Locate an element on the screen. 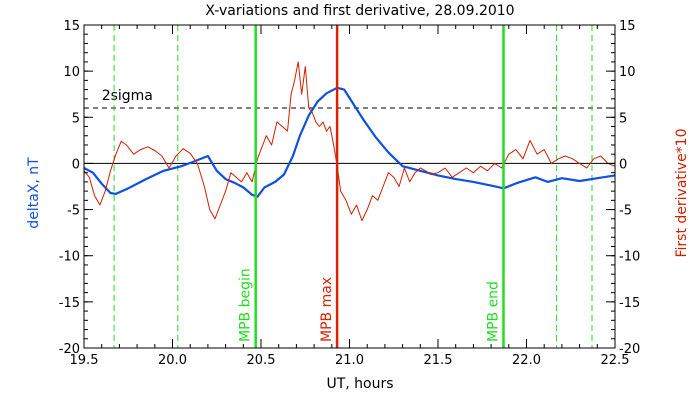 This screenshot has width=700, height=400. x-tick-label: 20.5 is located at coordinates (261, 360).